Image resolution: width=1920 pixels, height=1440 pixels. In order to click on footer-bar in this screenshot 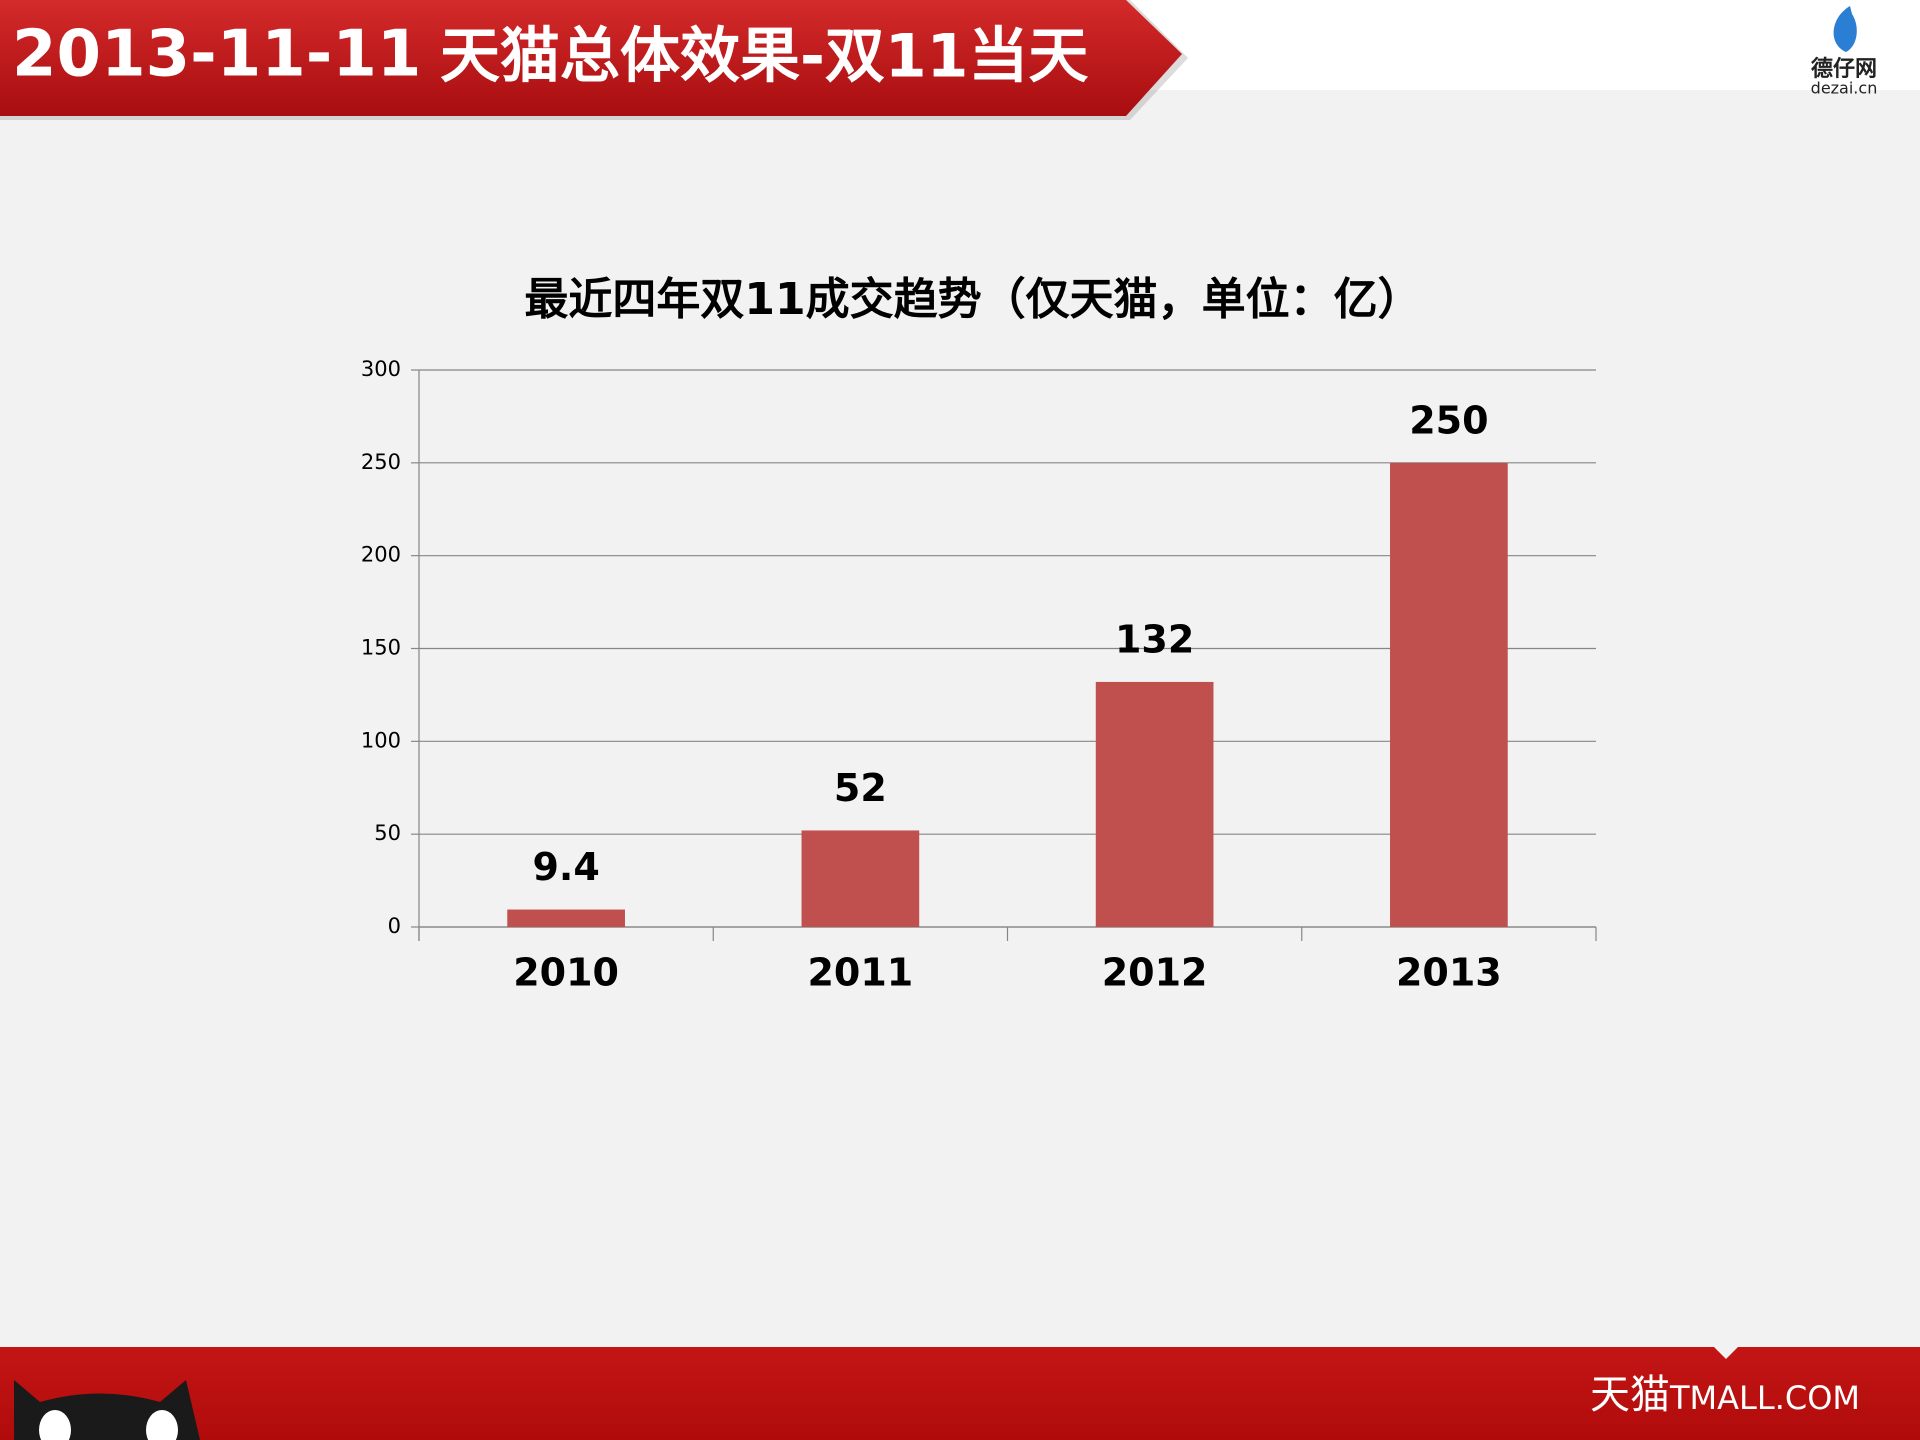, I will do `click(960, 1393)`.